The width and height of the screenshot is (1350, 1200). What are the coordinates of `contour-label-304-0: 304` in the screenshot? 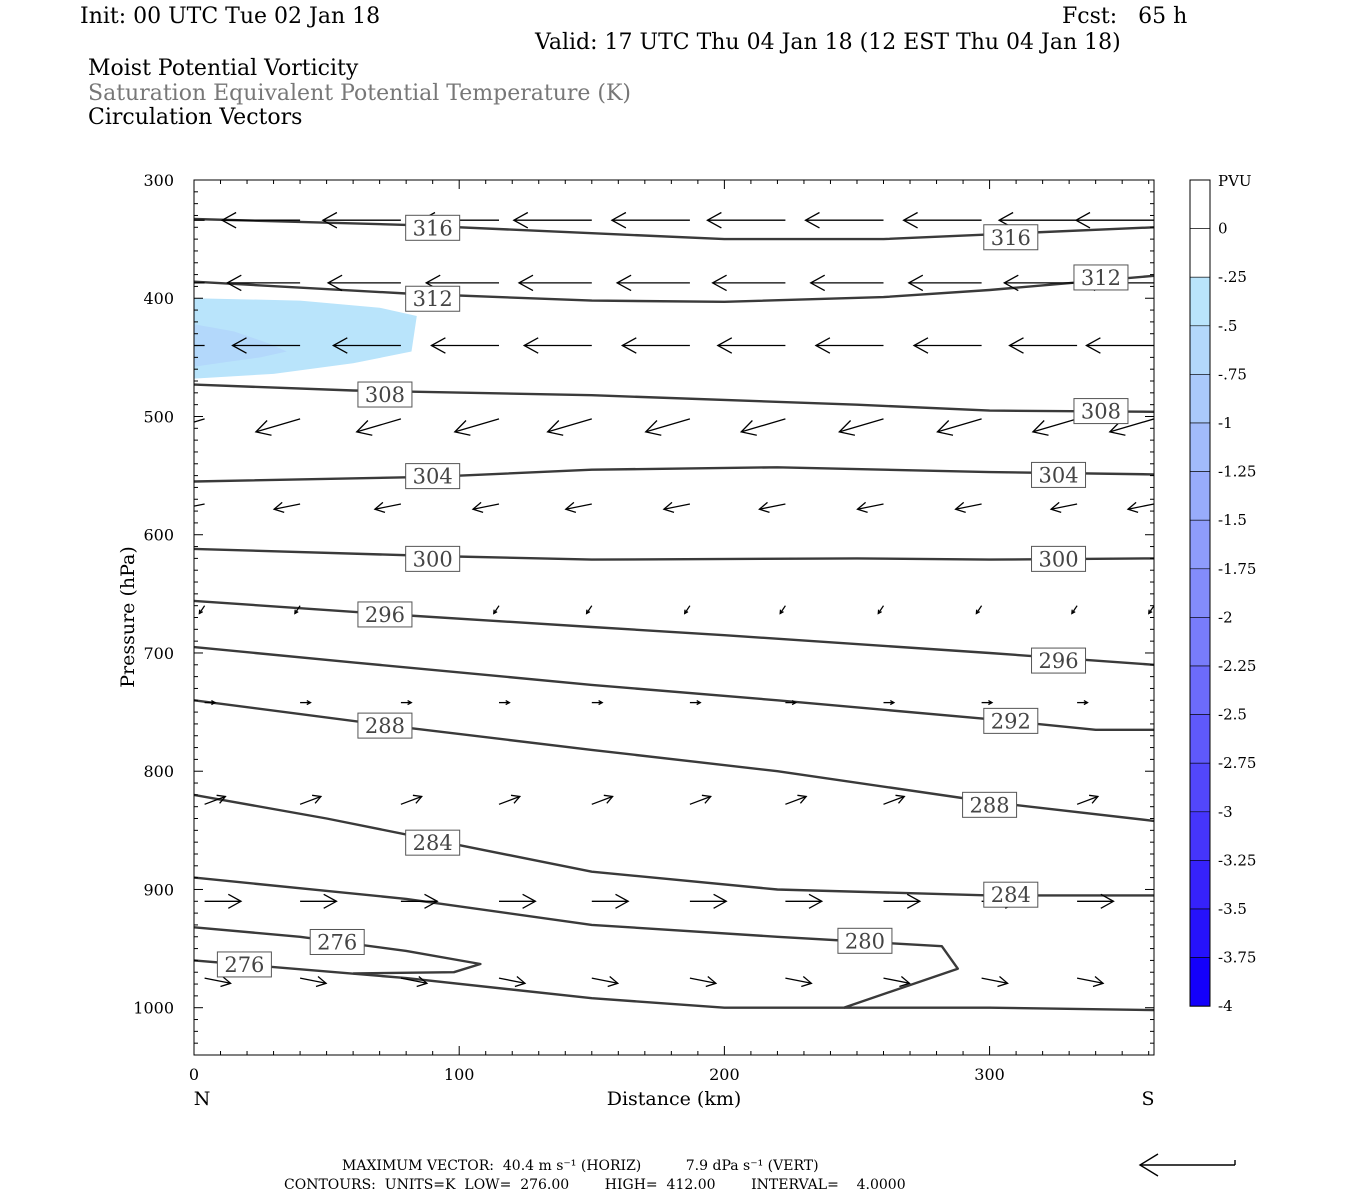 It's located at (433, 477).